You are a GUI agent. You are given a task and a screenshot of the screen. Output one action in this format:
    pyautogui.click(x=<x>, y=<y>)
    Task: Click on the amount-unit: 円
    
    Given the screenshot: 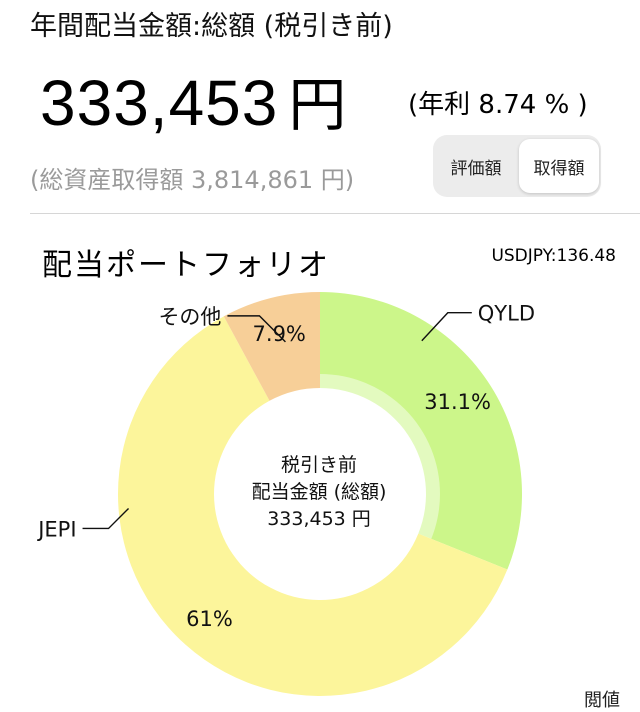 What is the action you would take?
    pyautogui.click(x=317, y=105)
    